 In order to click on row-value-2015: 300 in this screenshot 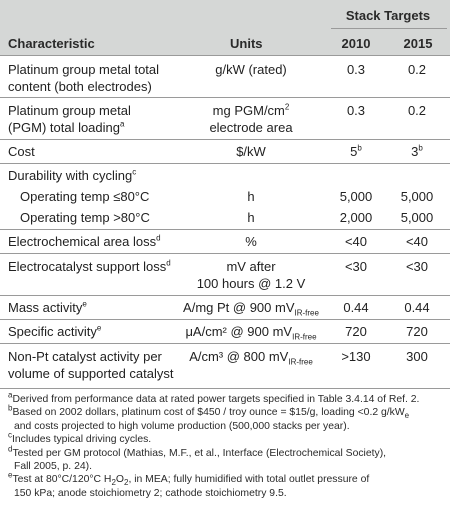, I will do `click(417, 356)`.